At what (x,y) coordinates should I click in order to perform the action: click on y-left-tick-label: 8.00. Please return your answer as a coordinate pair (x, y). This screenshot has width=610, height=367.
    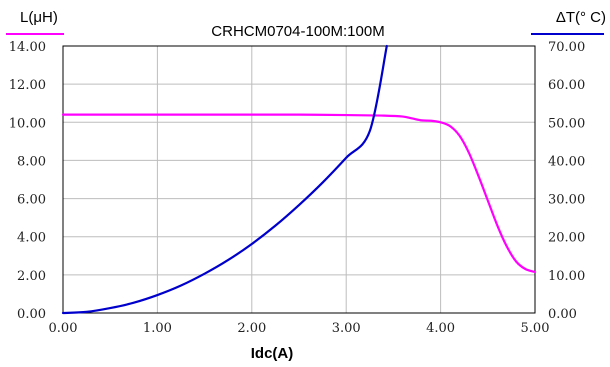
    Looking at the image, I should click on (31, 161).